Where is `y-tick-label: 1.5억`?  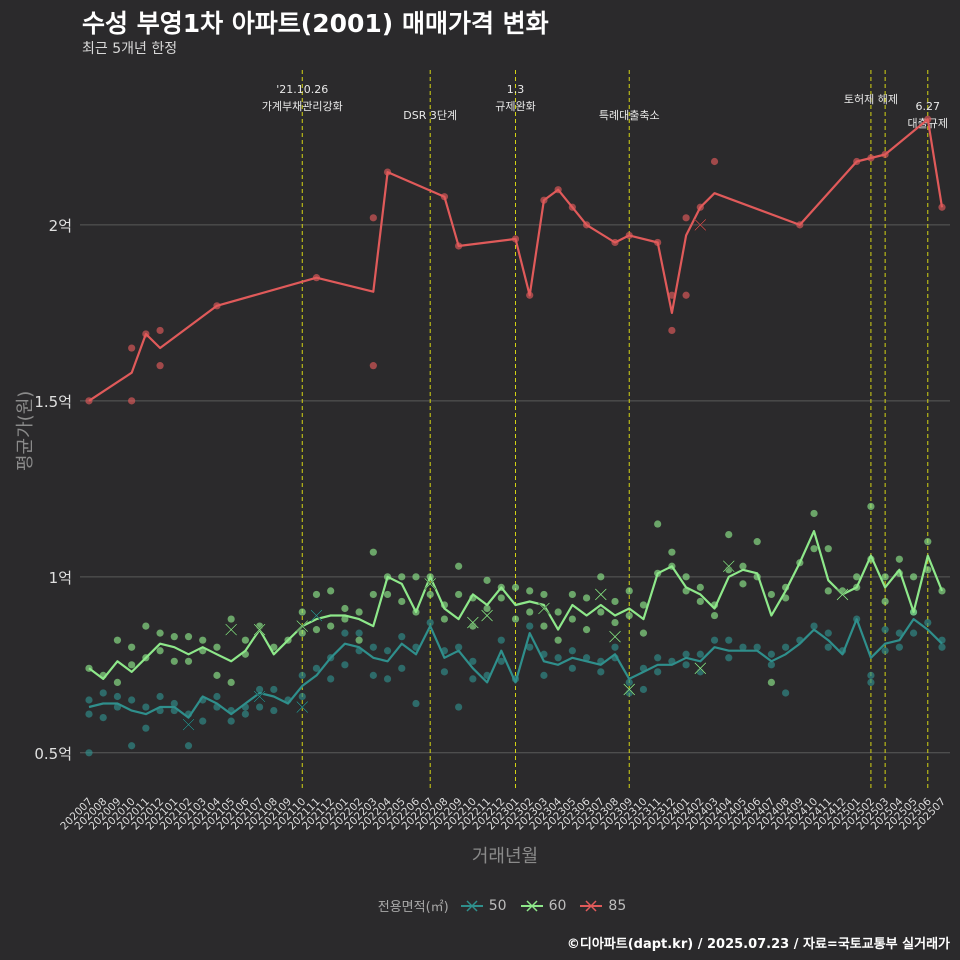 y-tick-label: 1.5억 is located at coordinates (53, 402).